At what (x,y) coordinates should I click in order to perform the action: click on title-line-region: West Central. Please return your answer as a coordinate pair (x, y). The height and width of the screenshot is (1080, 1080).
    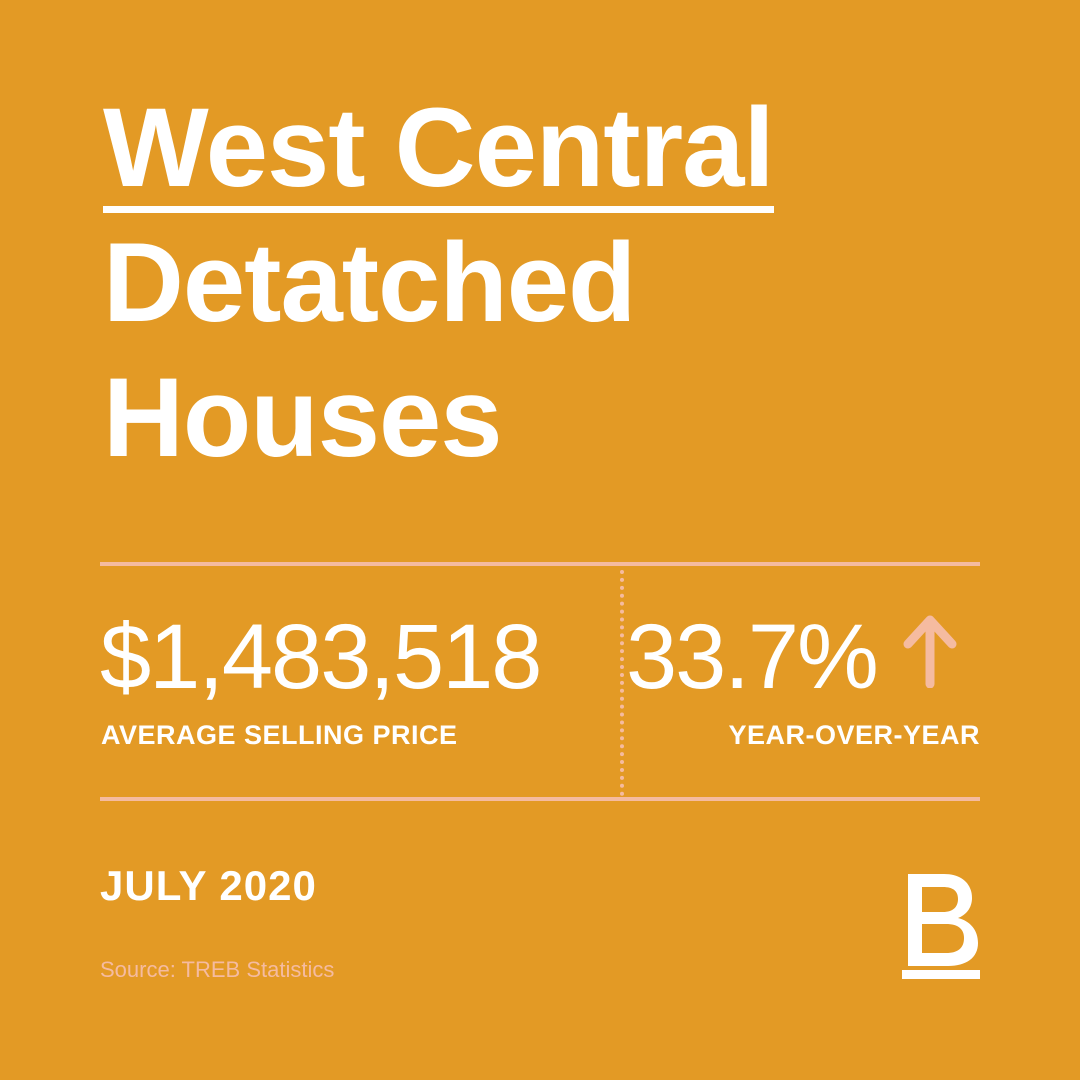
    Looking at the image, I should click on (439, 152).